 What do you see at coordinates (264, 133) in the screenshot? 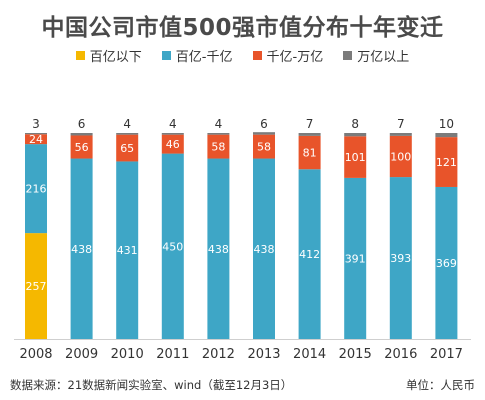
I see `bar-segment-above-1t-2013` at bounding box center [264, 133].